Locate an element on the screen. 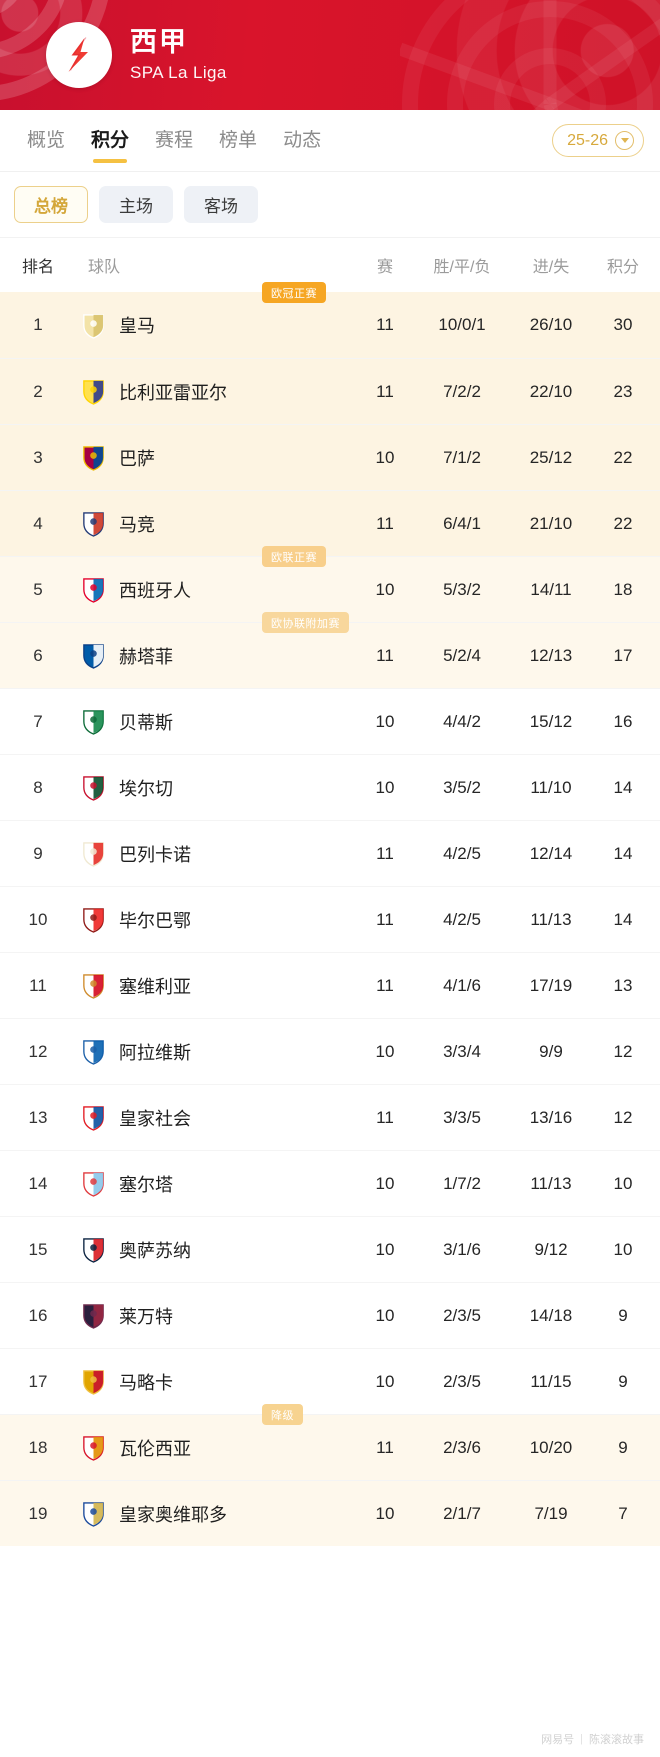 The width and height of the screenshot is (660, 1757). cell-goals: 13/16 is located at coordinates (551, 1117).